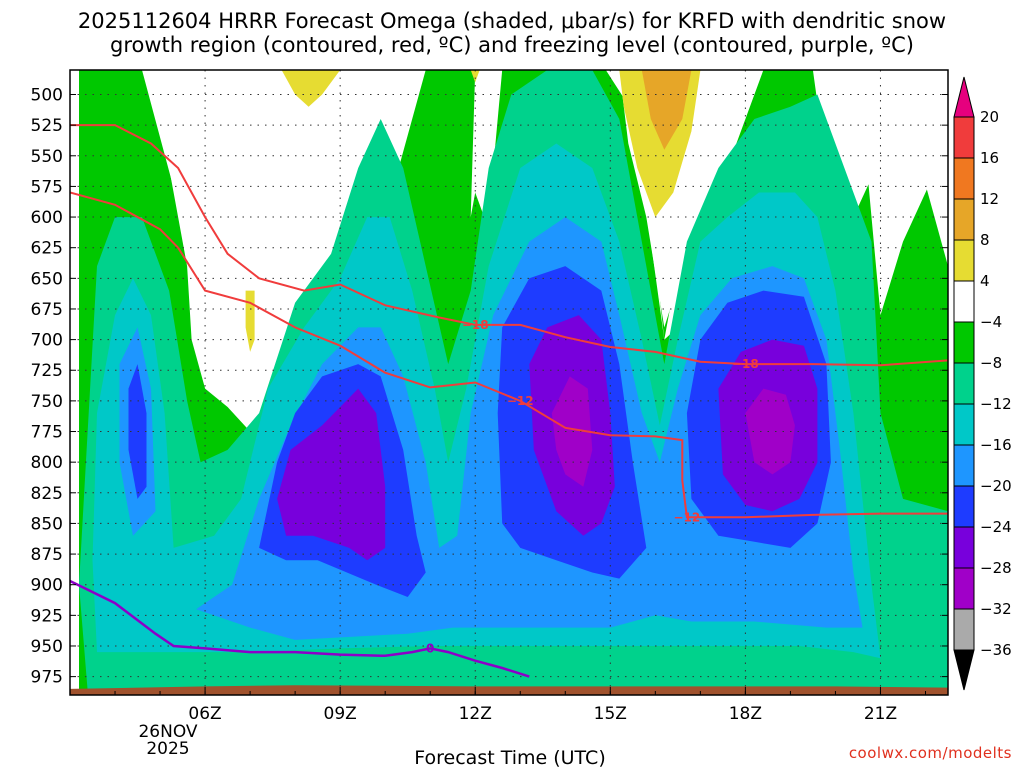 This screenshot has width=1024, height=768. What do you see at coordinates (996, 568) in the screenshot?
I see `colorbar-label-11: −28` at bounding box center [996, 568].